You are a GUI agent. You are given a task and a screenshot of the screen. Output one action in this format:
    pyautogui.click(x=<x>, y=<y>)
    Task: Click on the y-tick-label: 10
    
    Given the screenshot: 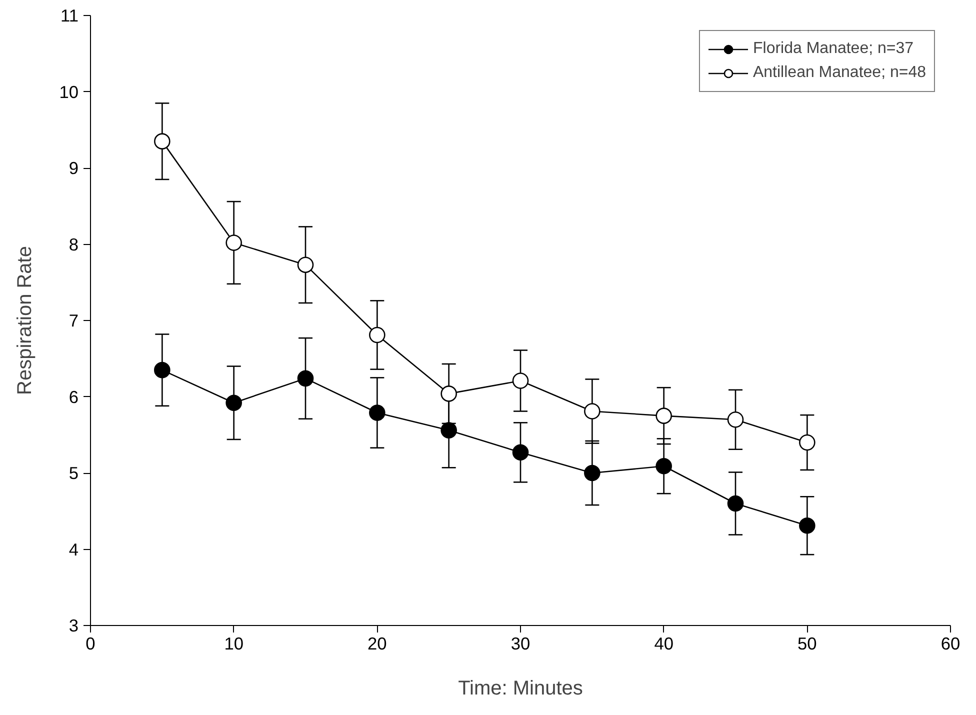 What is the action you would take?
    pyautogui.click(x=69, y=92)
    